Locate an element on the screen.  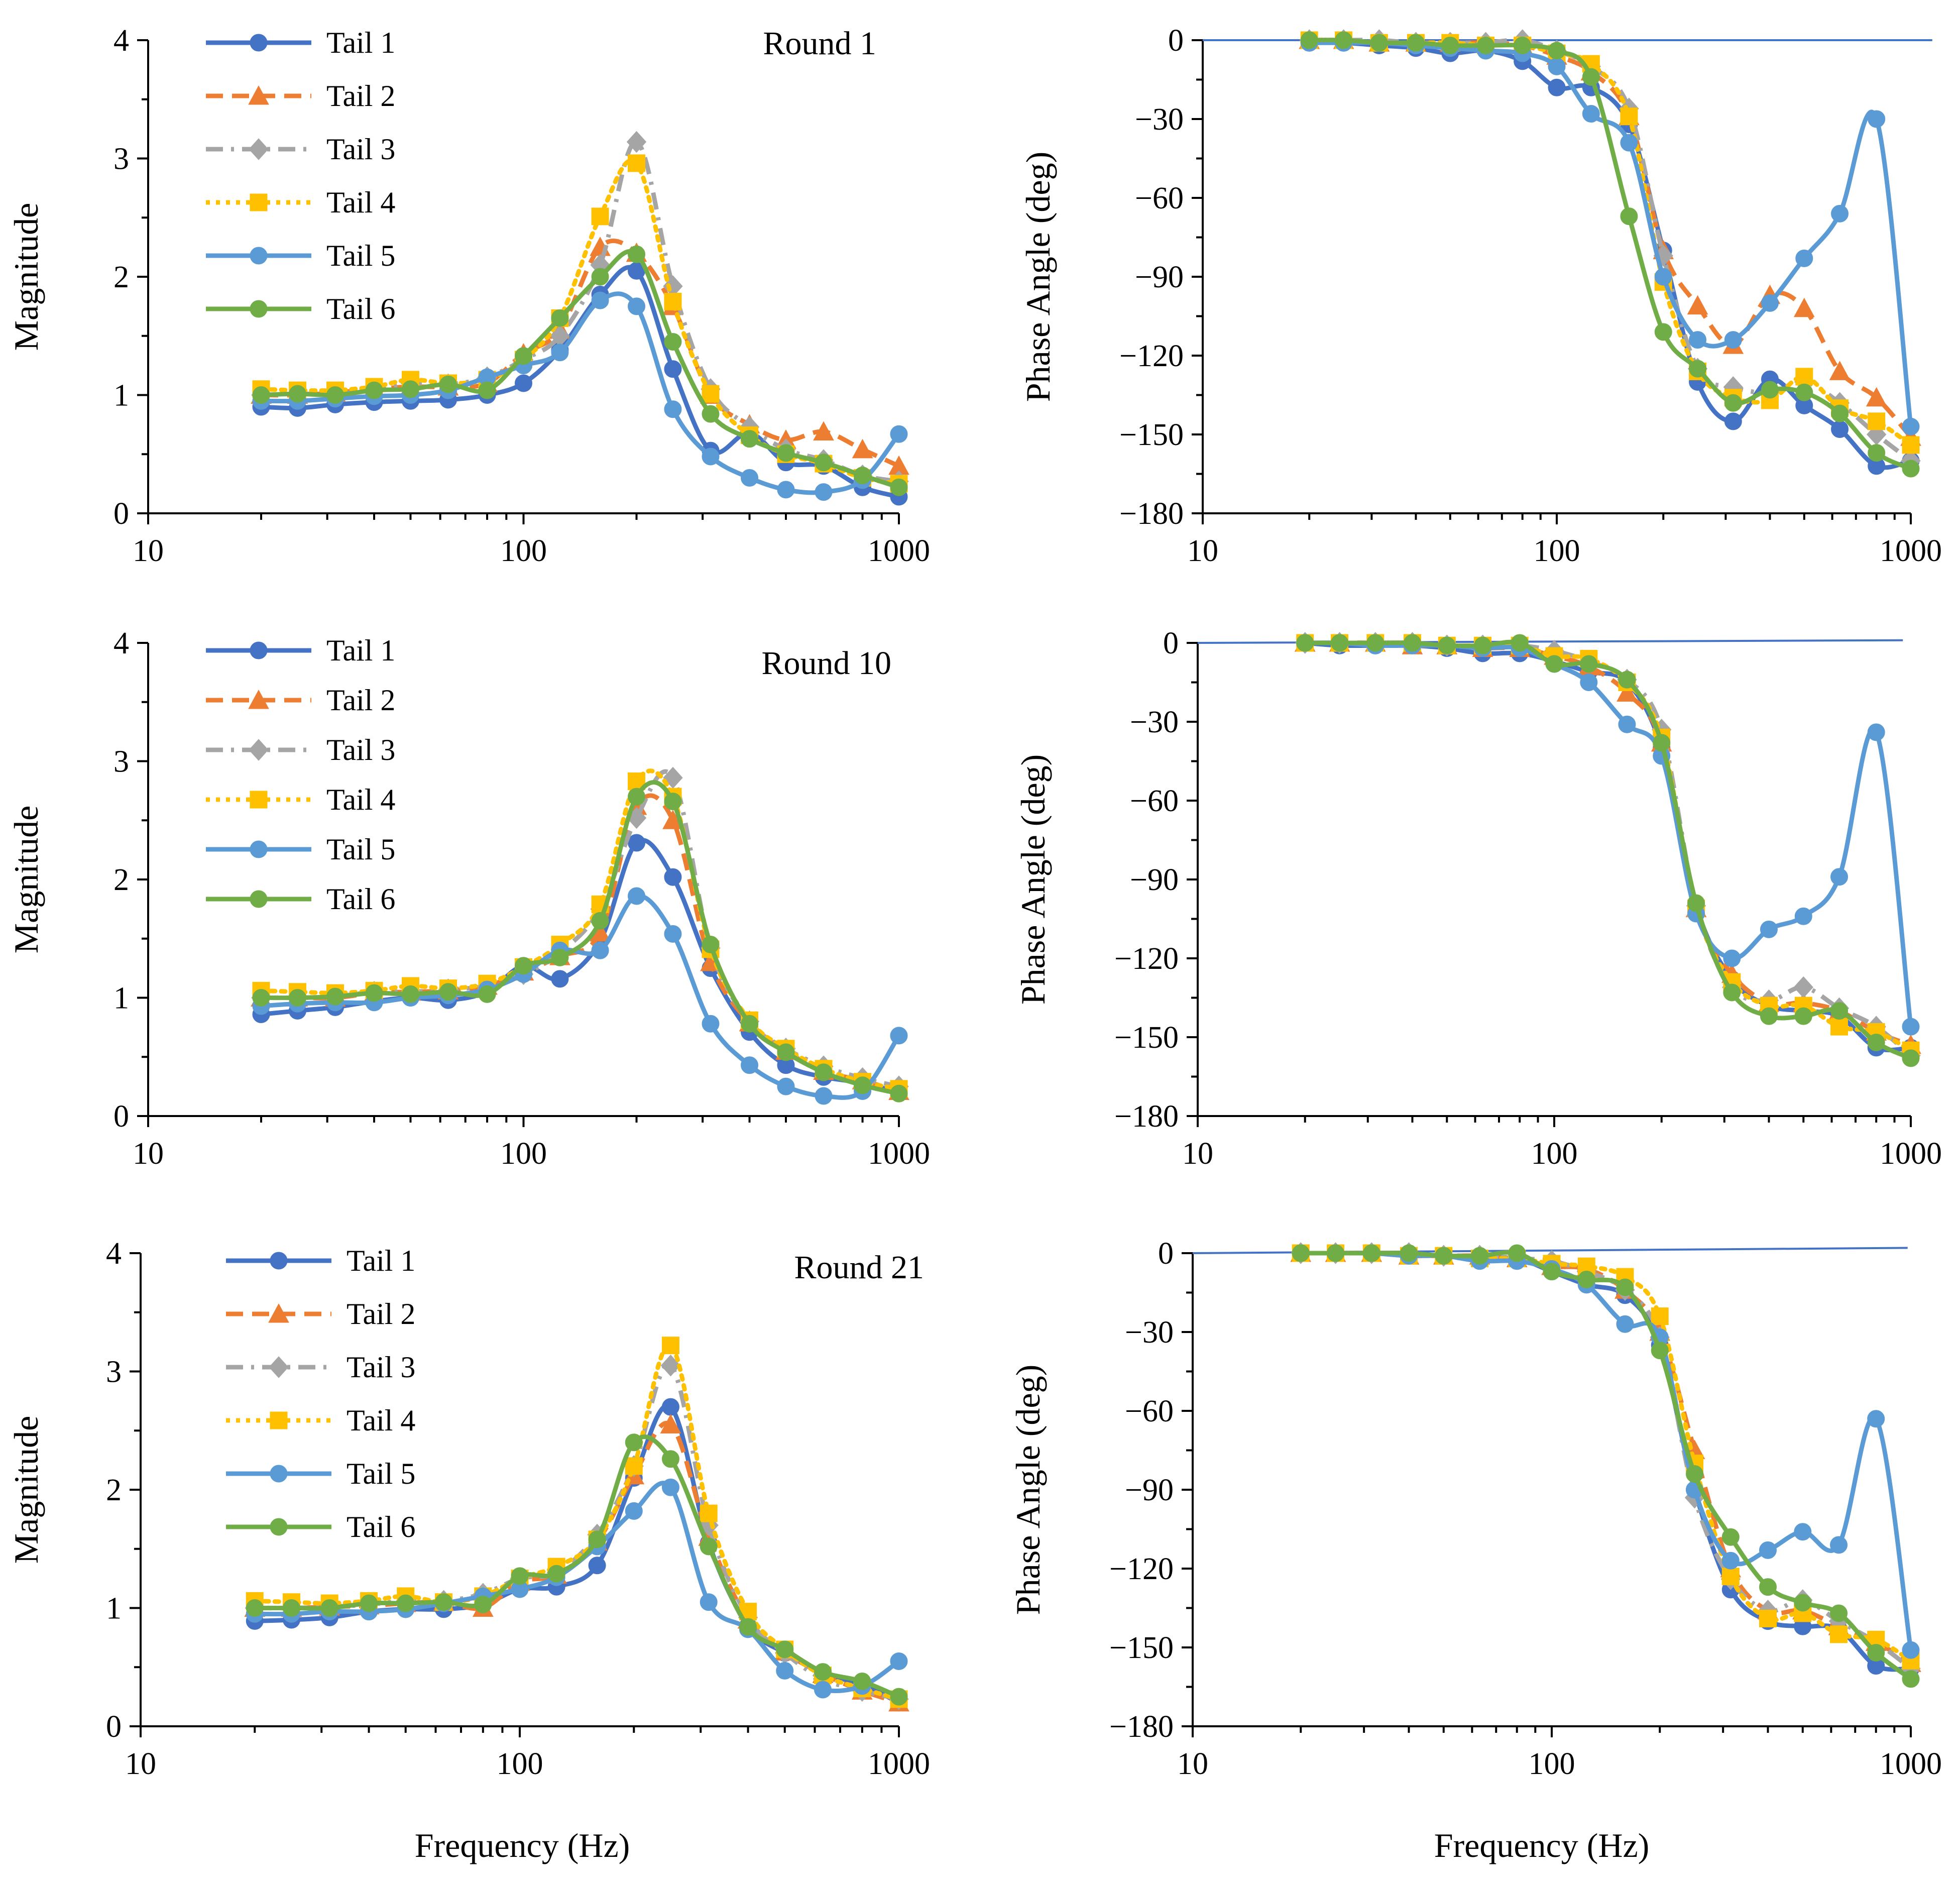
legend: Tail 1 Tail 2 Tail 3 Tail 4 Tail 5 Tail 6 is located at coordinates (300, 175).